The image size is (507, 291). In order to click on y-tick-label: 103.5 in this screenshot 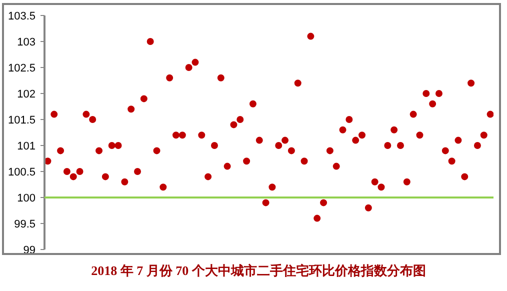, I will do `click(22, 16)`.